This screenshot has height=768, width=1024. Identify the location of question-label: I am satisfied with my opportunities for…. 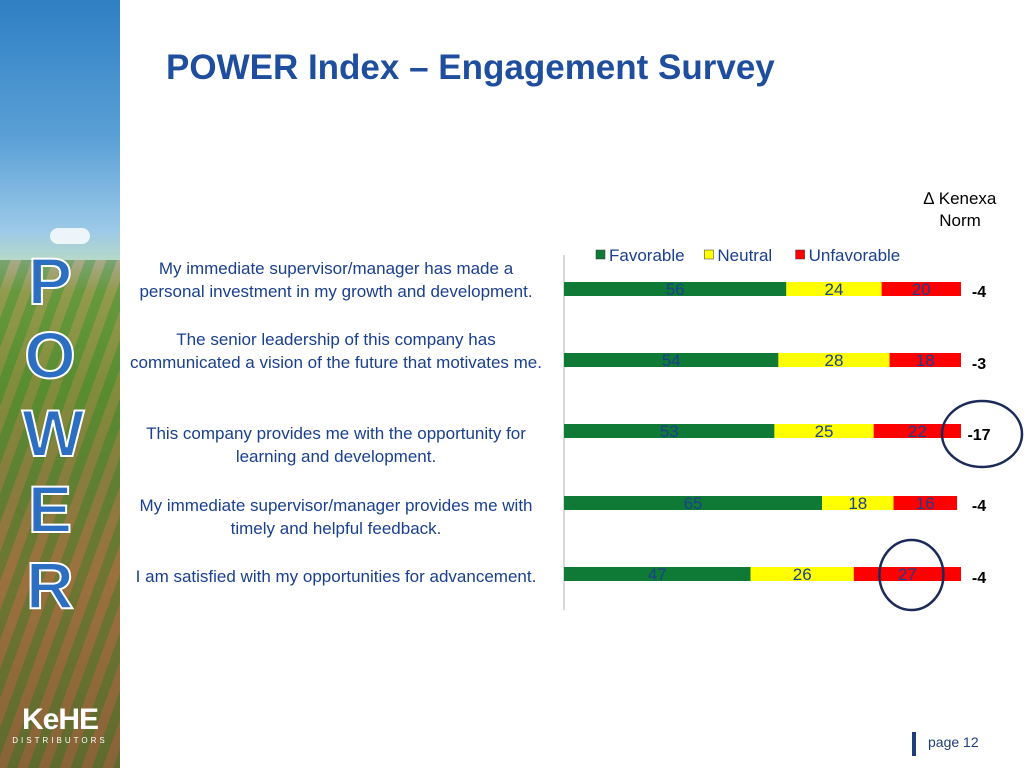
(336, 576).